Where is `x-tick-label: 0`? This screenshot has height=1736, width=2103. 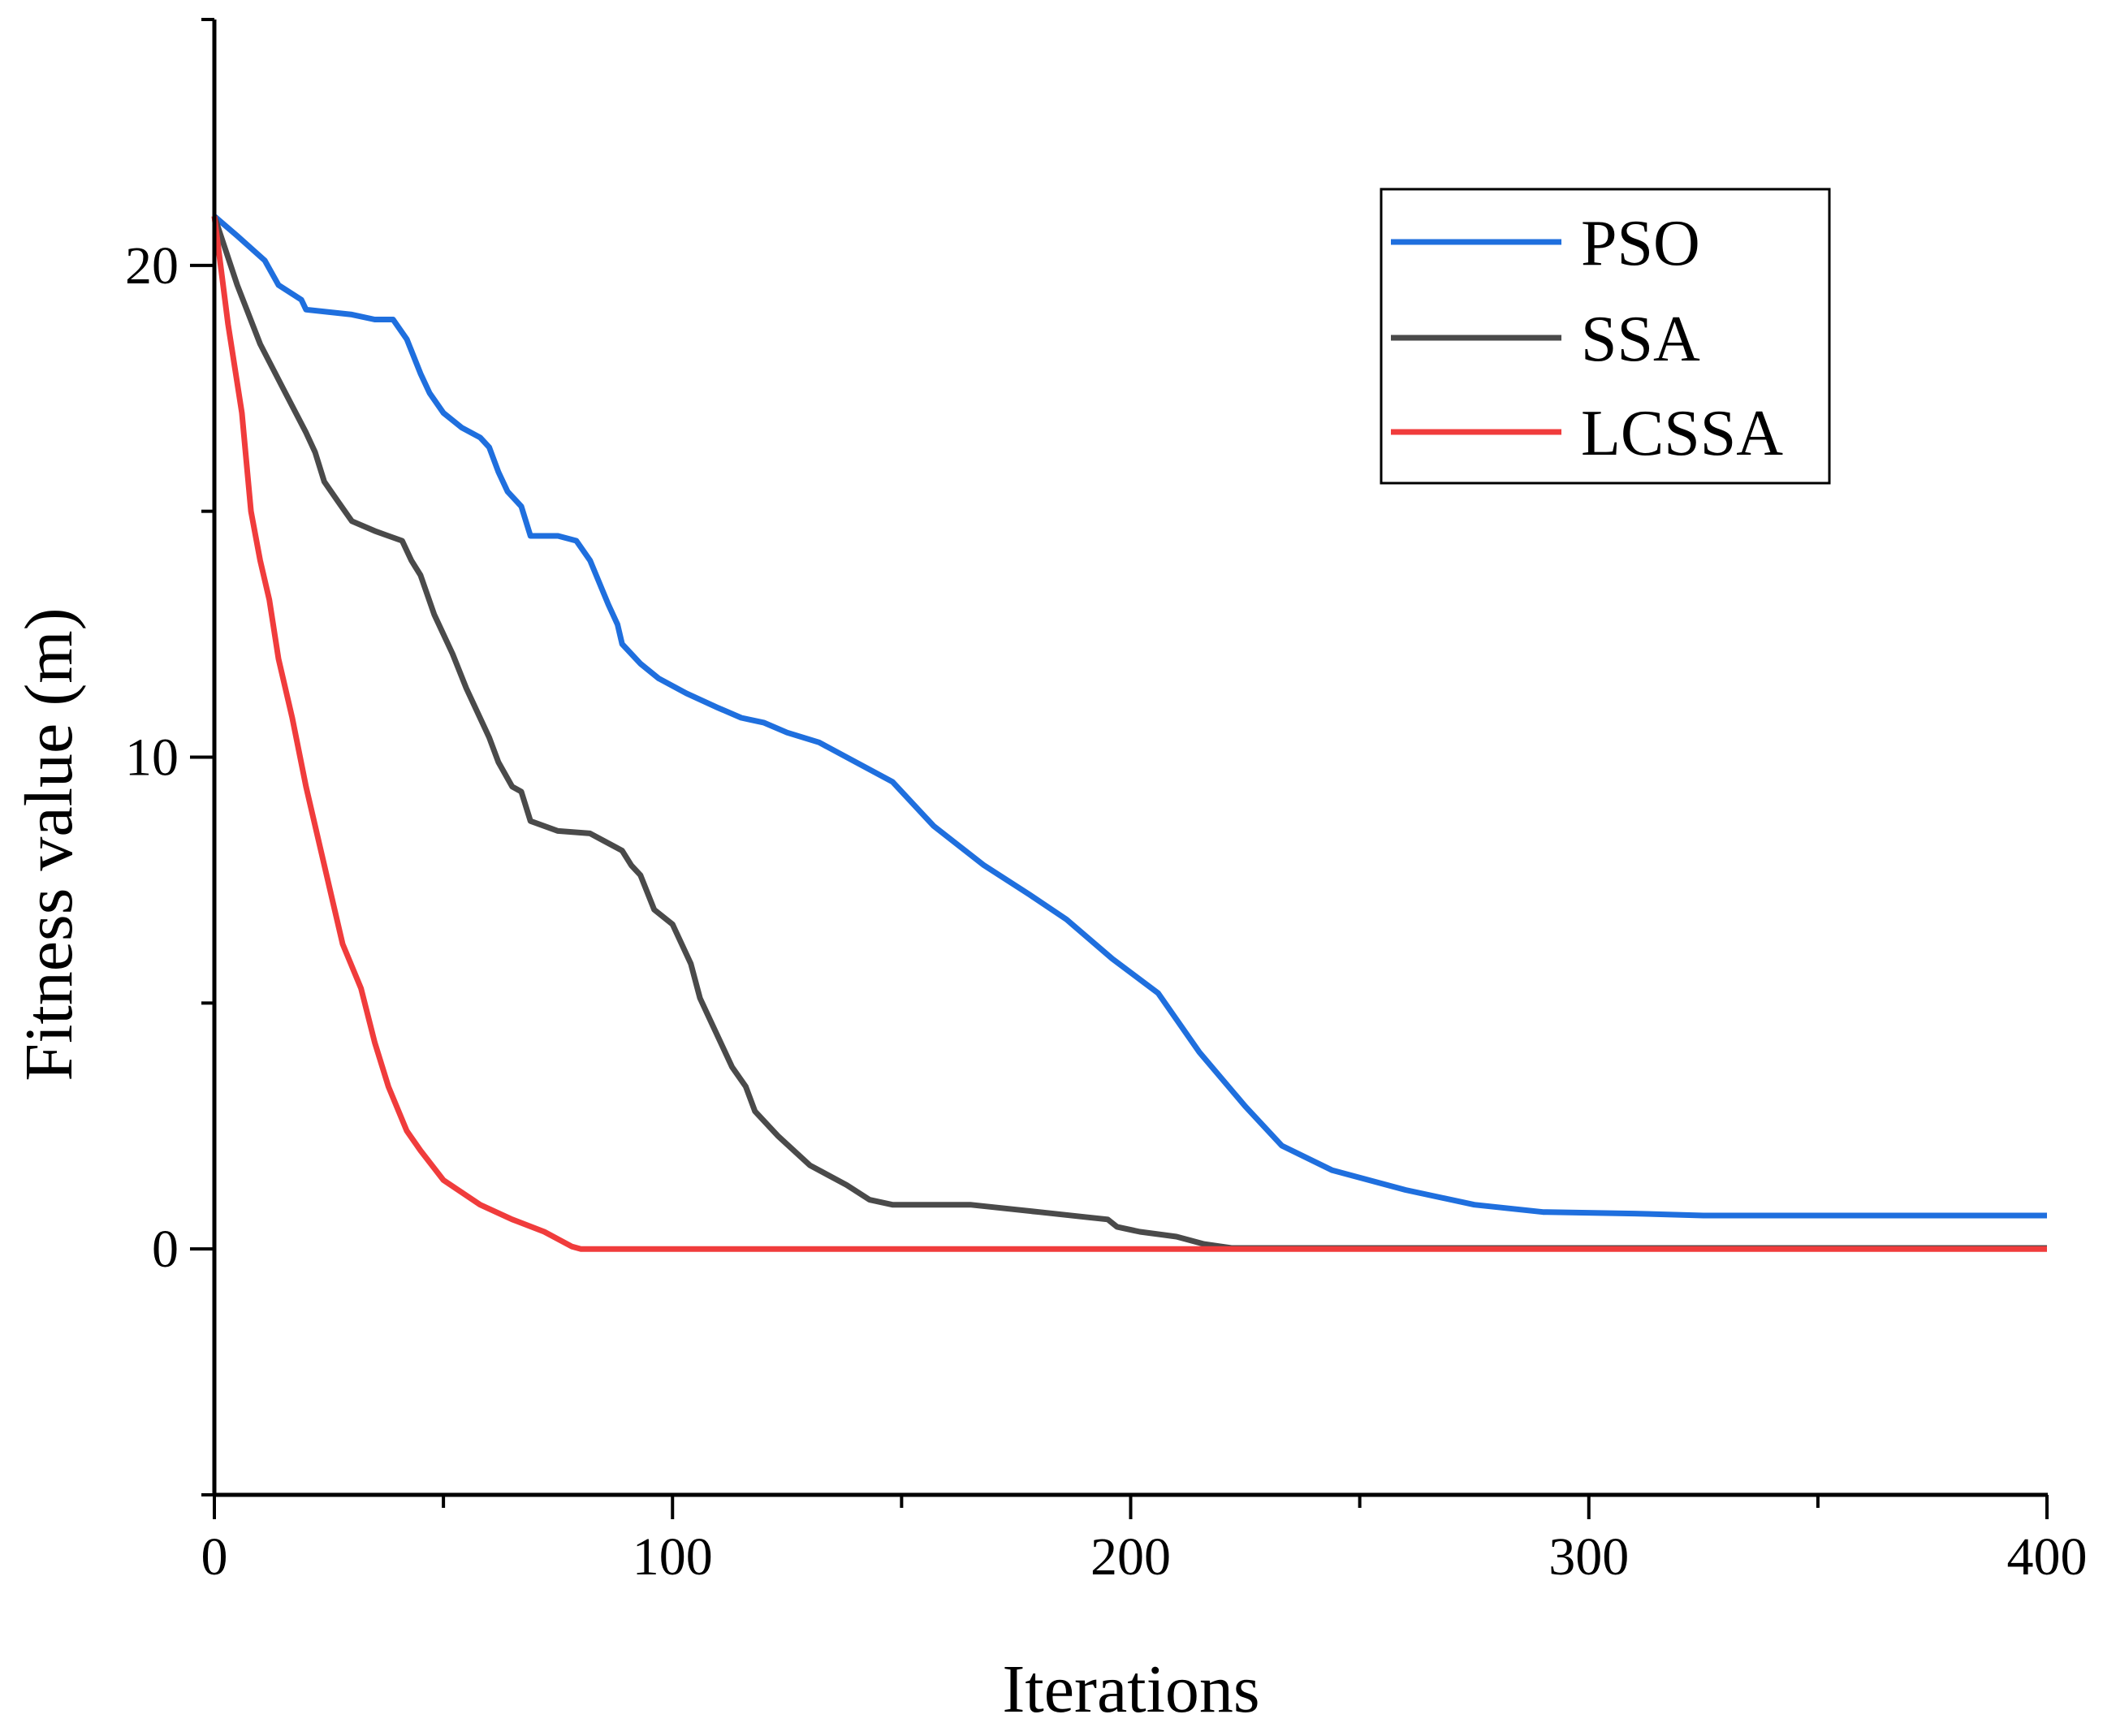
x-tick-label: 0 is located at coordinates (214, 1557).